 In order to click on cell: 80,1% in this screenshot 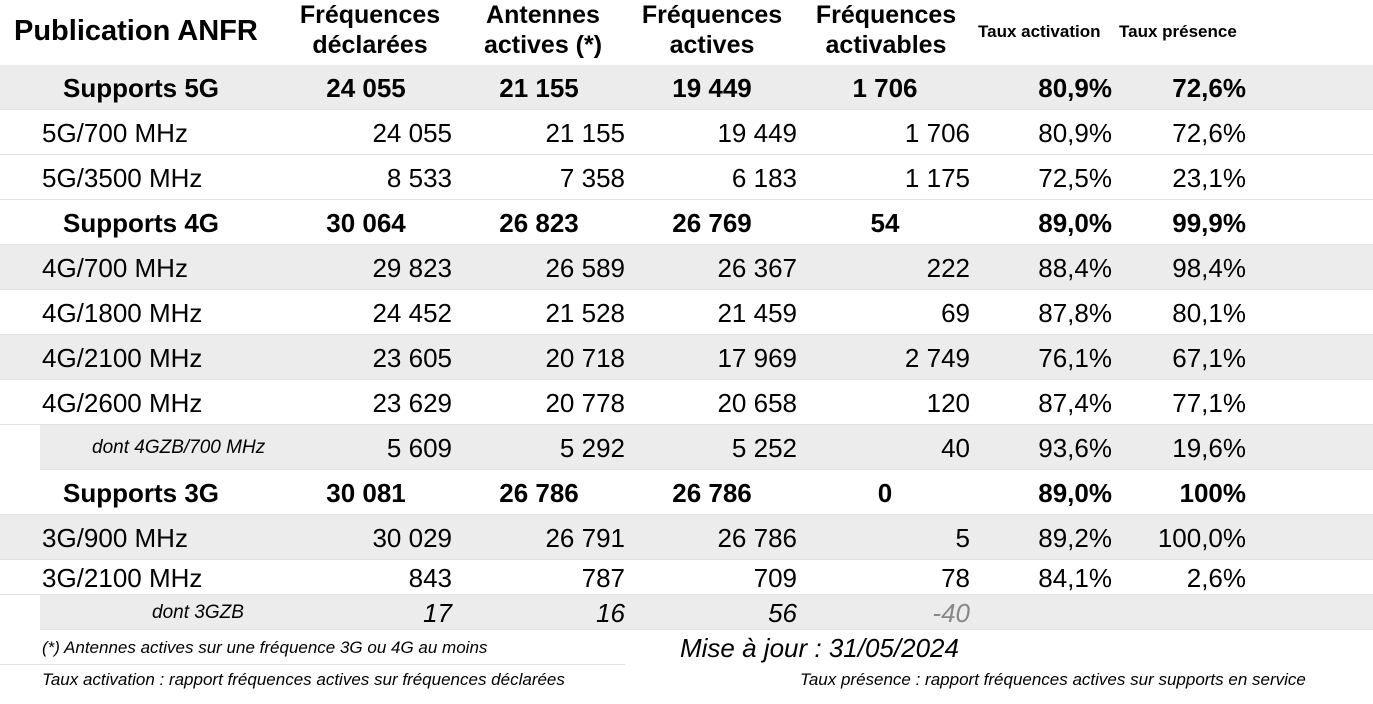, I will do `click(1209, 312)`.